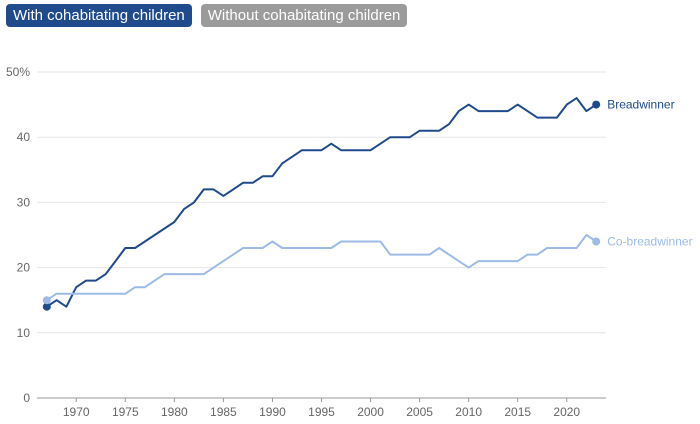 The width and height of the screenshot is (700, 424). Describe the element at coordinates (99, 15) in the screenshot. I see `tab-with-cohabitating-children: With cohabitating children` at that location.